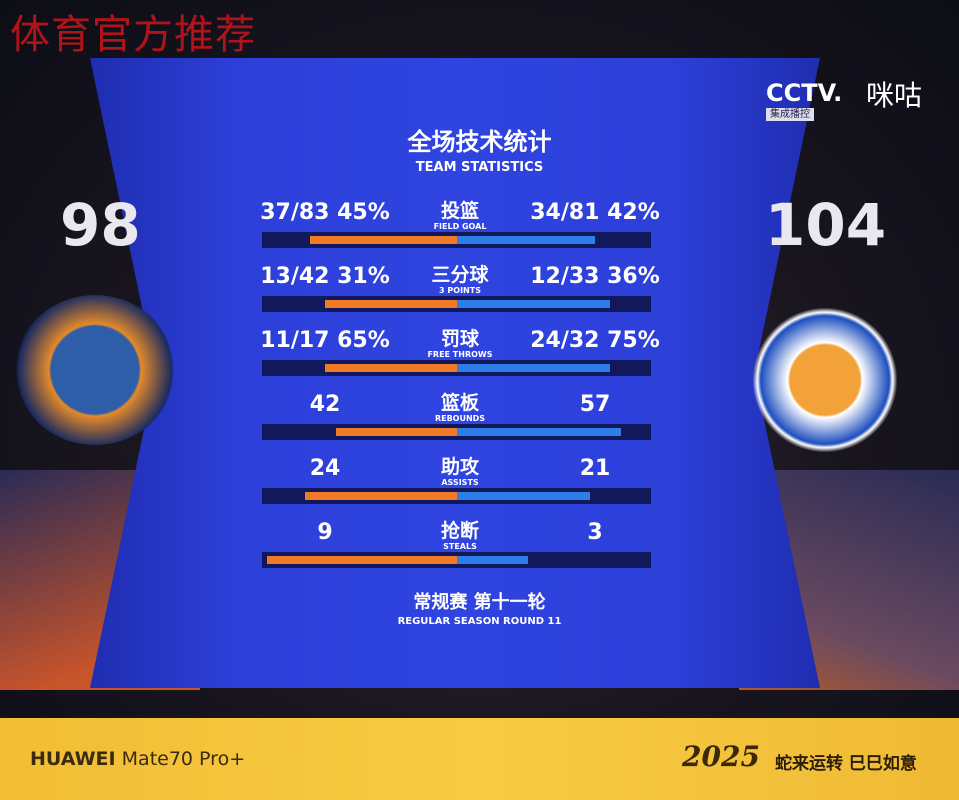 The width and height of the screenshot is (959, 800). Describe the element at coordinates (479, 621) in the screenshot. I see `round-en: REGULAR SEASON ROUND 11` at that location.